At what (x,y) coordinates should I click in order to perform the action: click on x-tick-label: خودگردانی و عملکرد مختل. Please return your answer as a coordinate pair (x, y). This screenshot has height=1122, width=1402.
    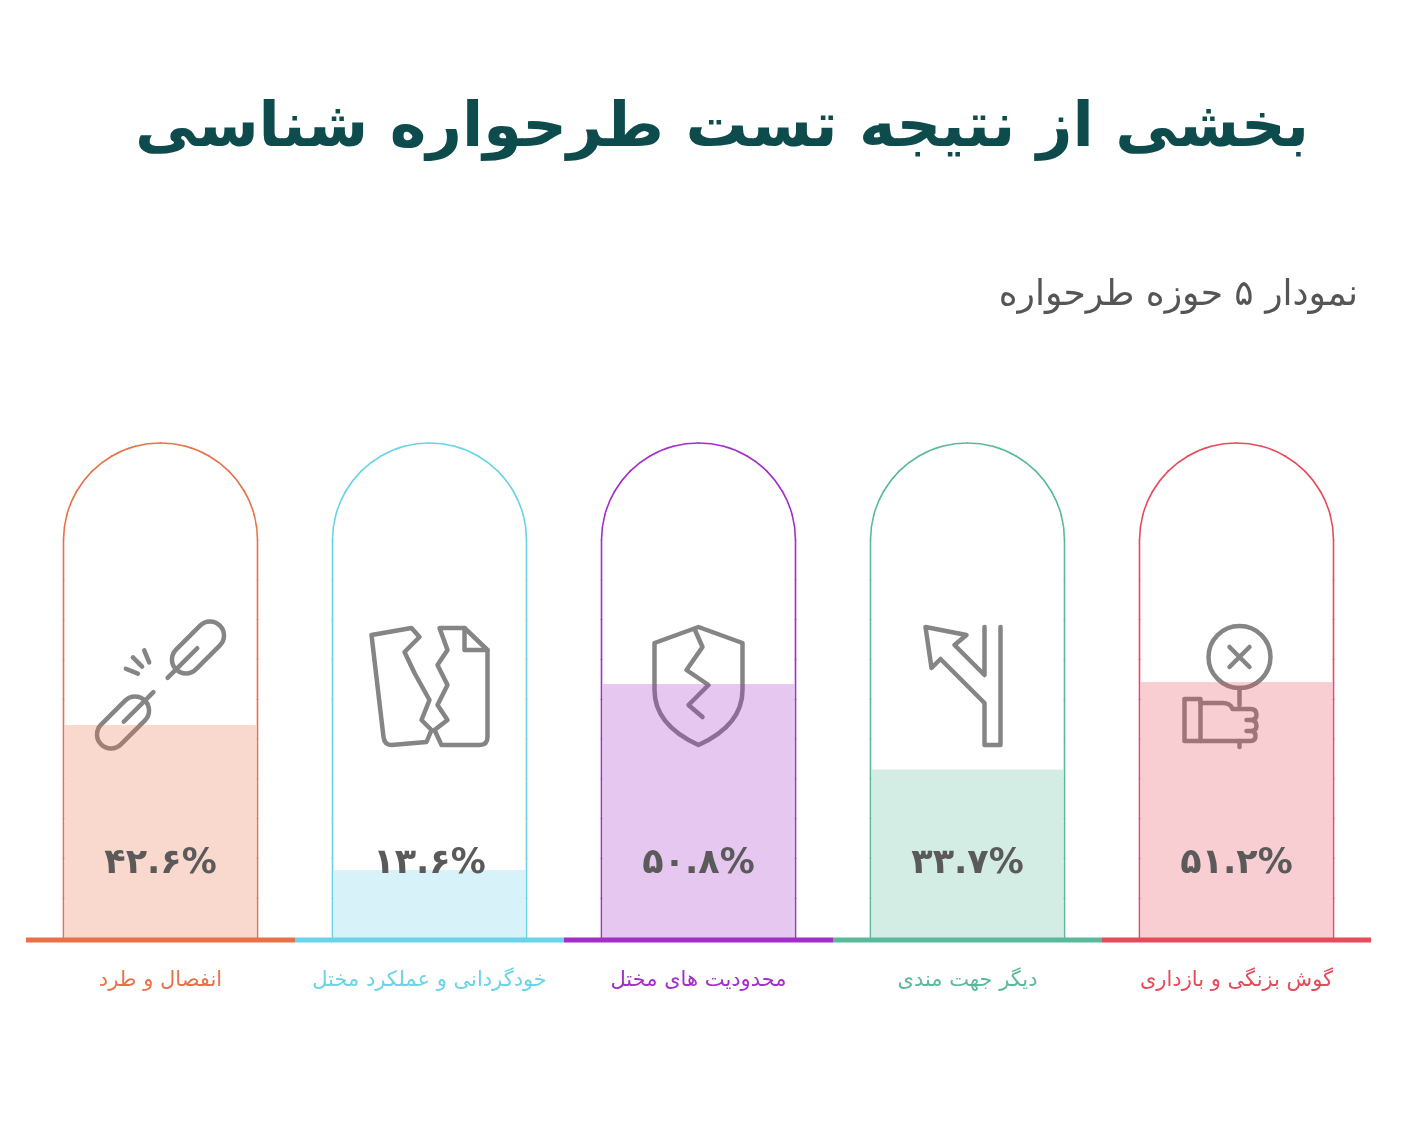
    Looking at the image, I should click on (429, 979).